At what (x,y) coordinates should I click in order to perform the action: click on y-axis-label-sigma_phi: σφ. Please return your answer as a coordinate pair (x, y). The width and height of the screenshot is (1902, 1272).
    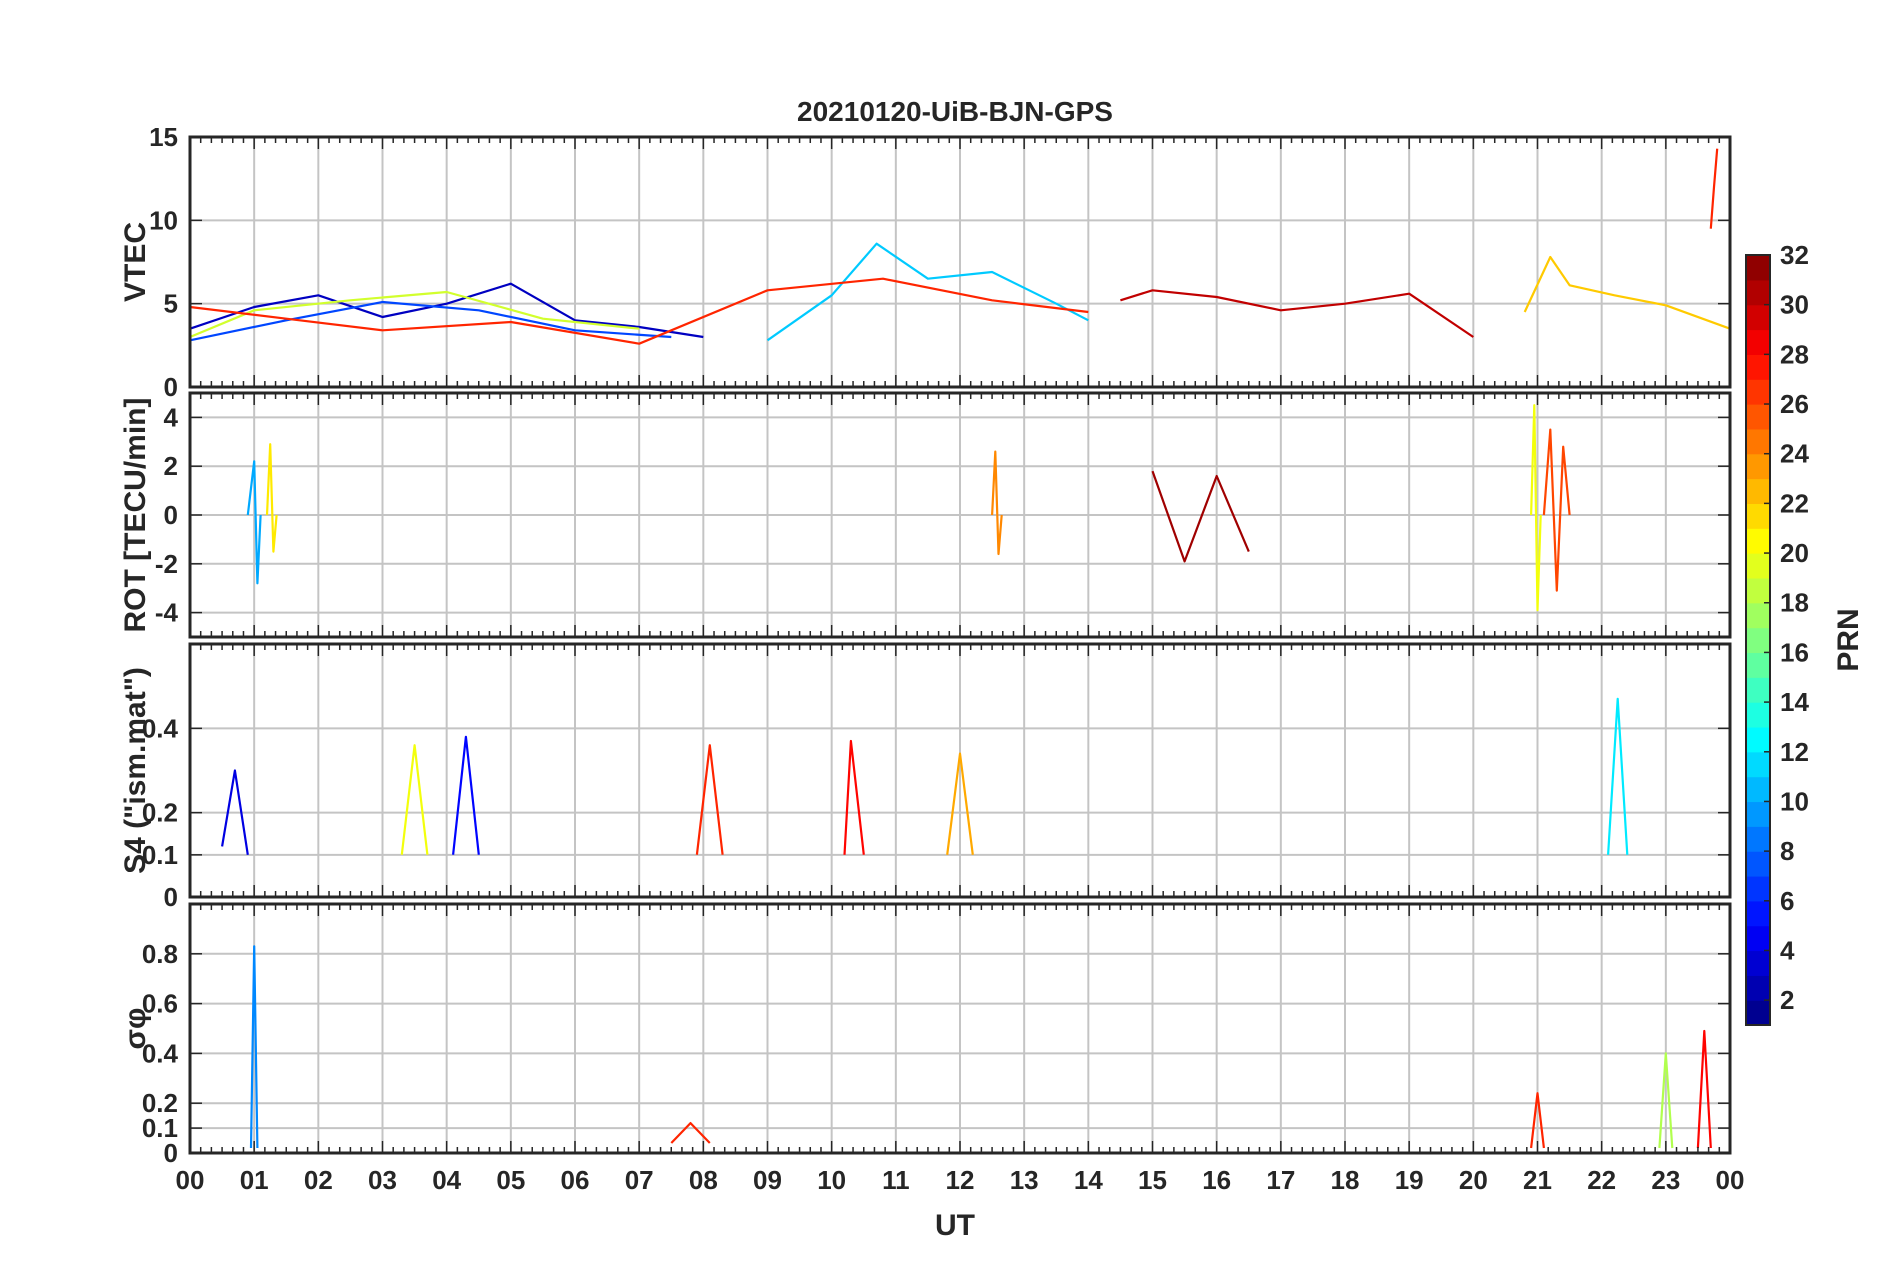
    Looking at the image, I should click on (135, 1029).